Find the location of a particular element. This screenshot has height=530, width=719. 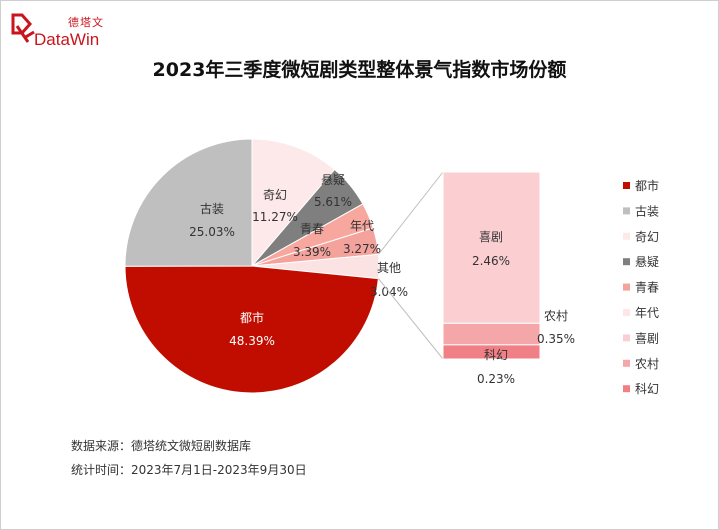

legend-label-都市: 都市 is located at coordinates (647, 185).